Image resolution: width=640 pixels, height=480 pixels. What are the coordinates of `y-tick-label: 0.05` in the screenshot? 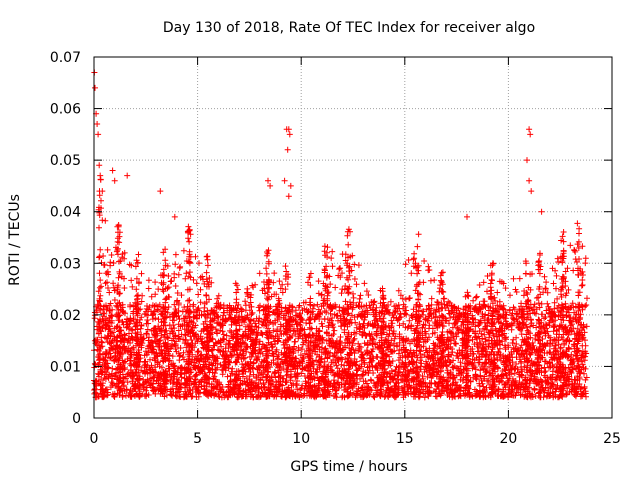 It's located at (65, 161).